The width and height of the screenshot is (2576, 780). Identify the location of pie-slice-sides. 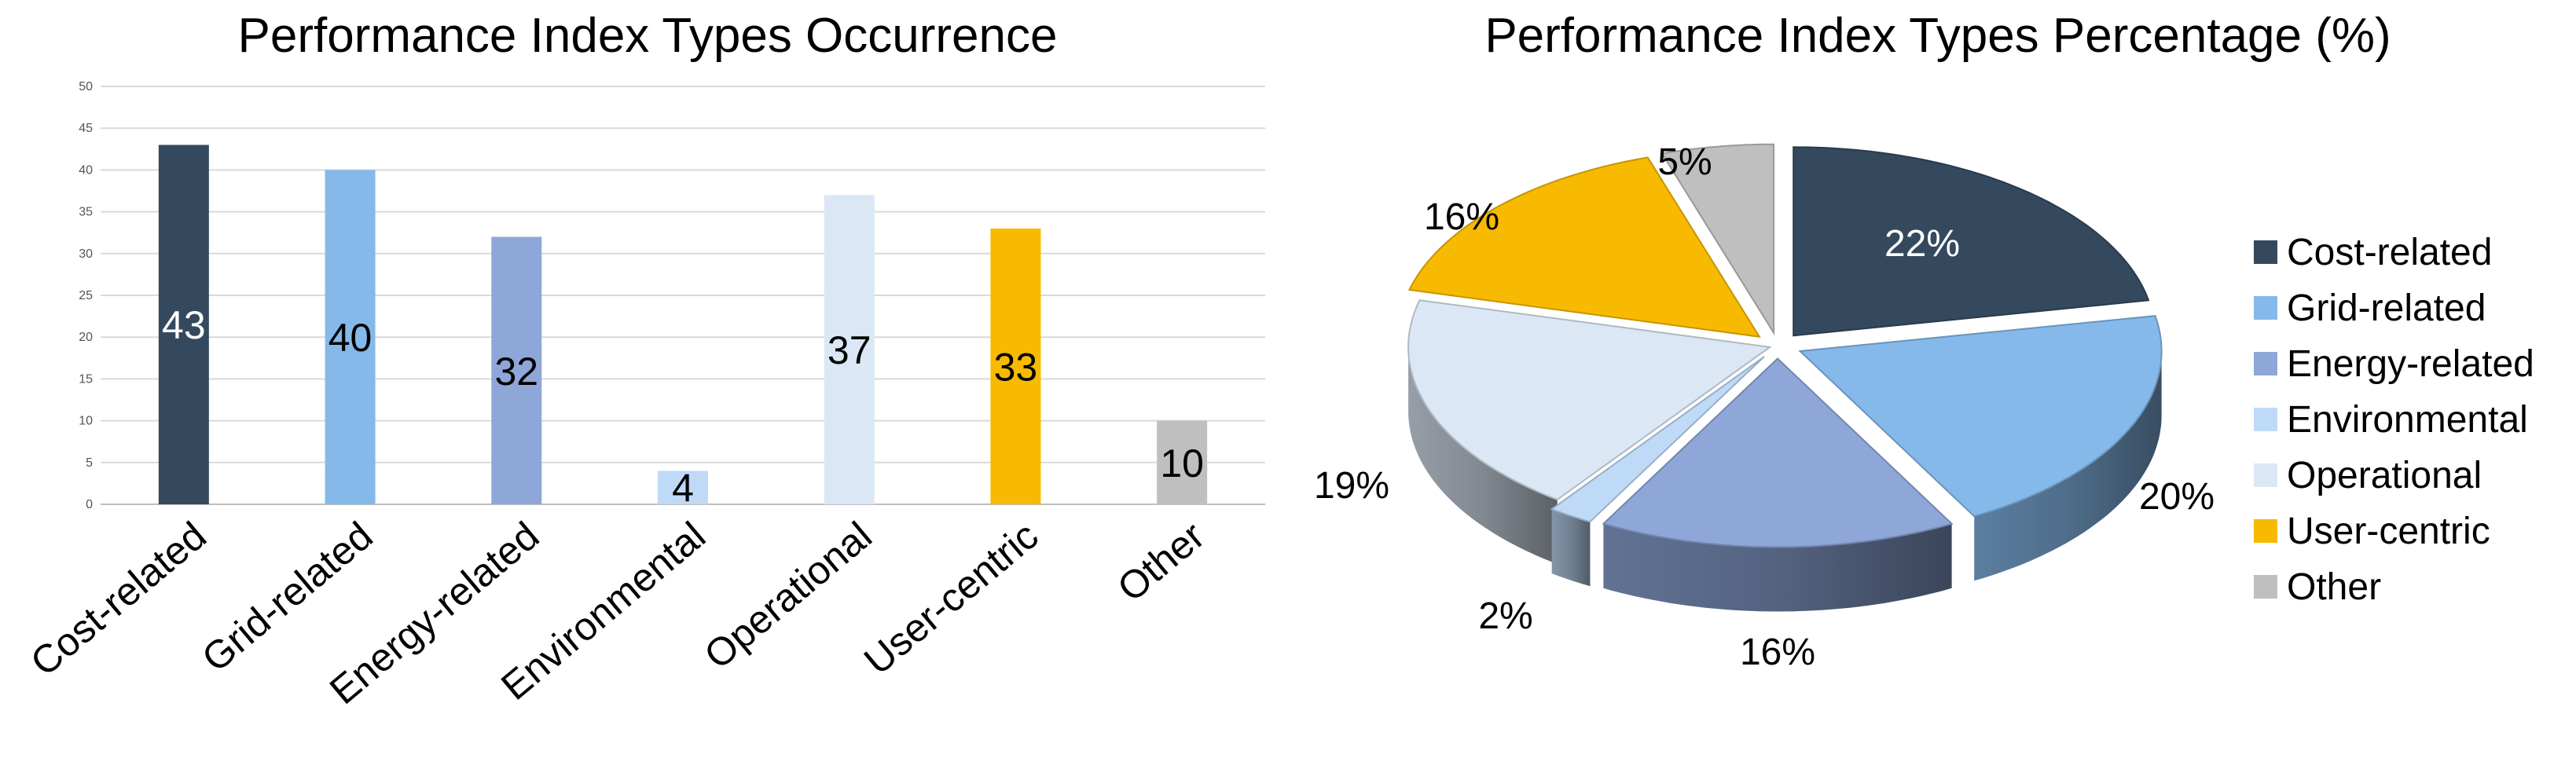
(1785, 479).